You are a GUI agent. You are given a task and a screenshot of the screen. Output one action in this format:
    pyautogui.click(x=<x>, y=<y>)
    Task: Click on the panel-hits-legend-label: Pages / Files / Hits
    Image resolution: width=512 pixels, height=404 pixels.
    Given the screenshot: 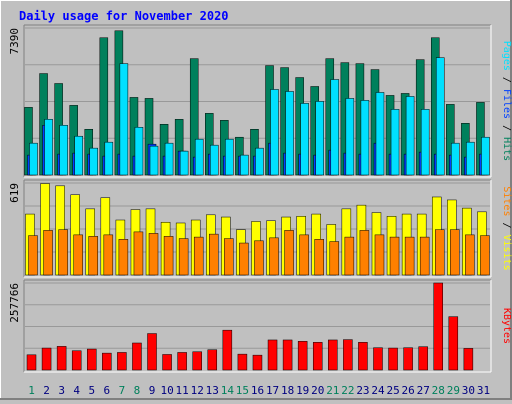 What is the action you would take?
    pyautogui.click(x=506, y=101)
    